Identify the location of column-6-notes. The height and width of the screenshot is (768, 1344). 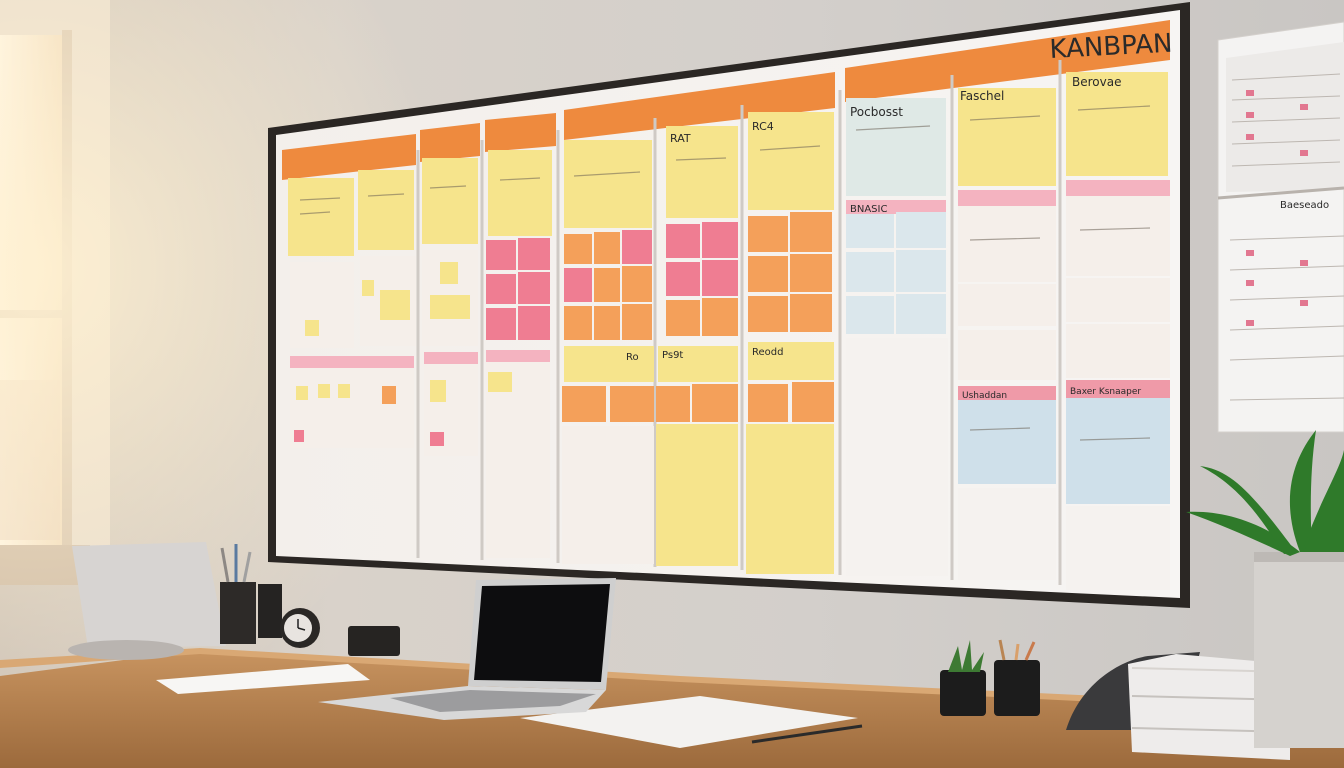
(790, 343).